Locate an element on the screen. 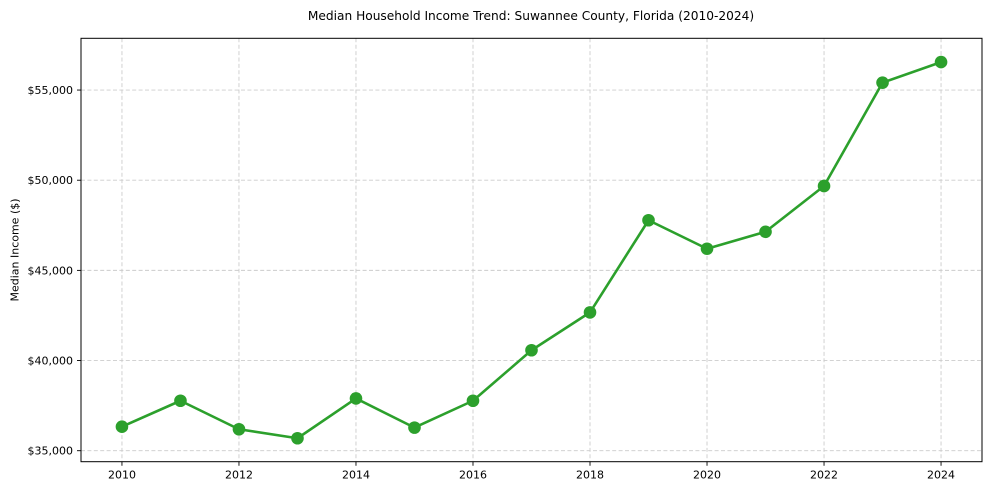 The height and width of the screenshot is (490, 989). data-point-2010 is located at coordinates (122, 427).